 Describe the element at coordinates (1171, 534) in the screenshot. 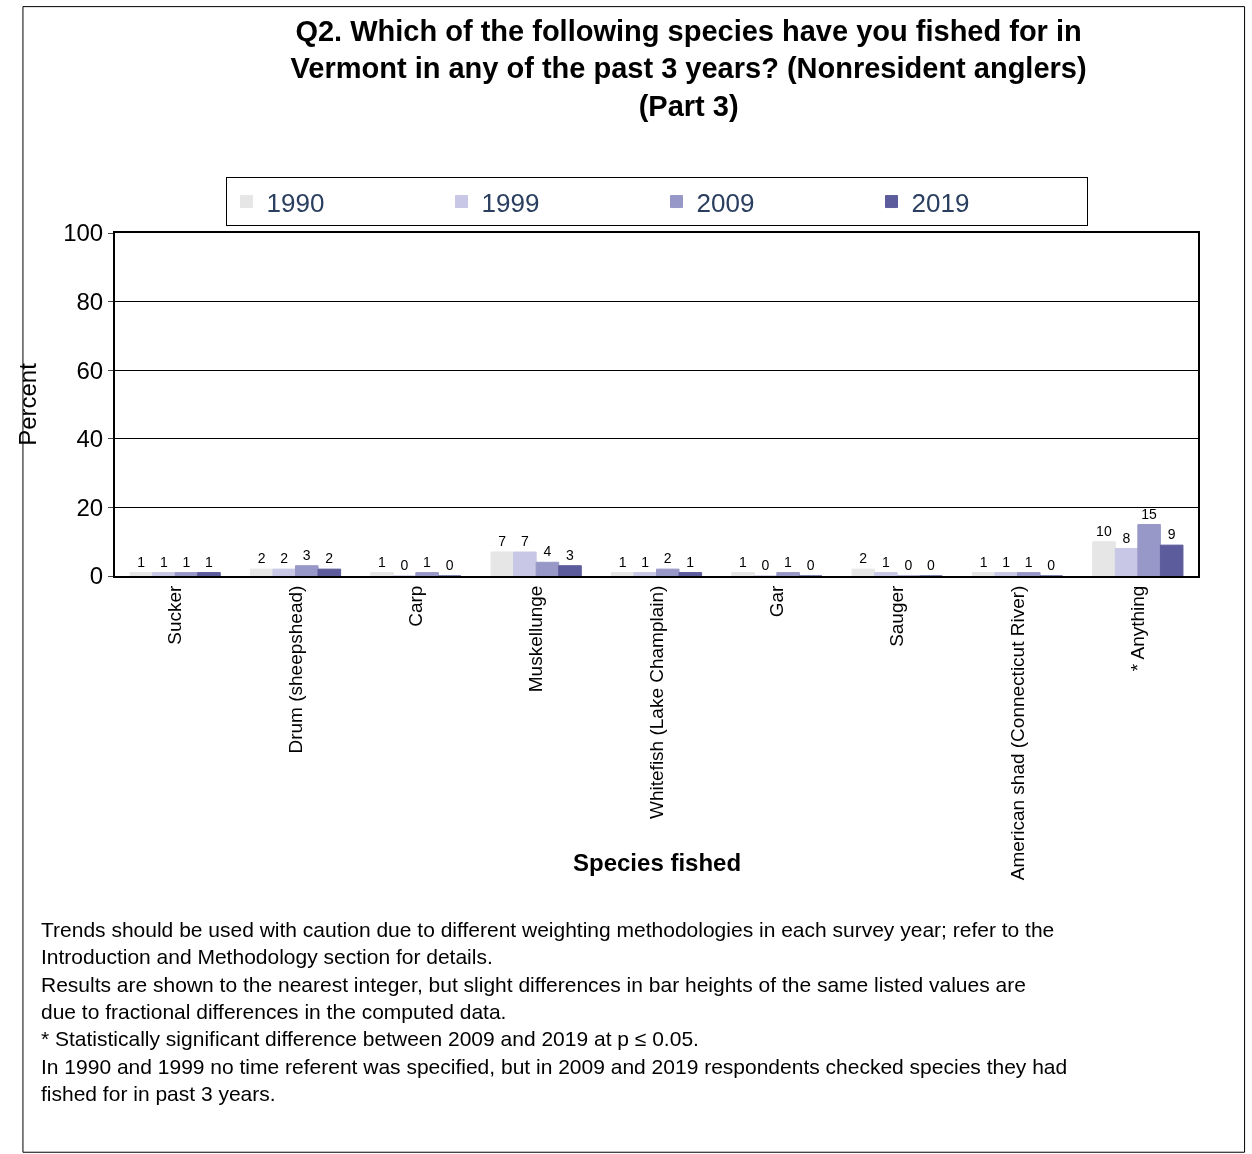

I see `data-label: 9` at that location.